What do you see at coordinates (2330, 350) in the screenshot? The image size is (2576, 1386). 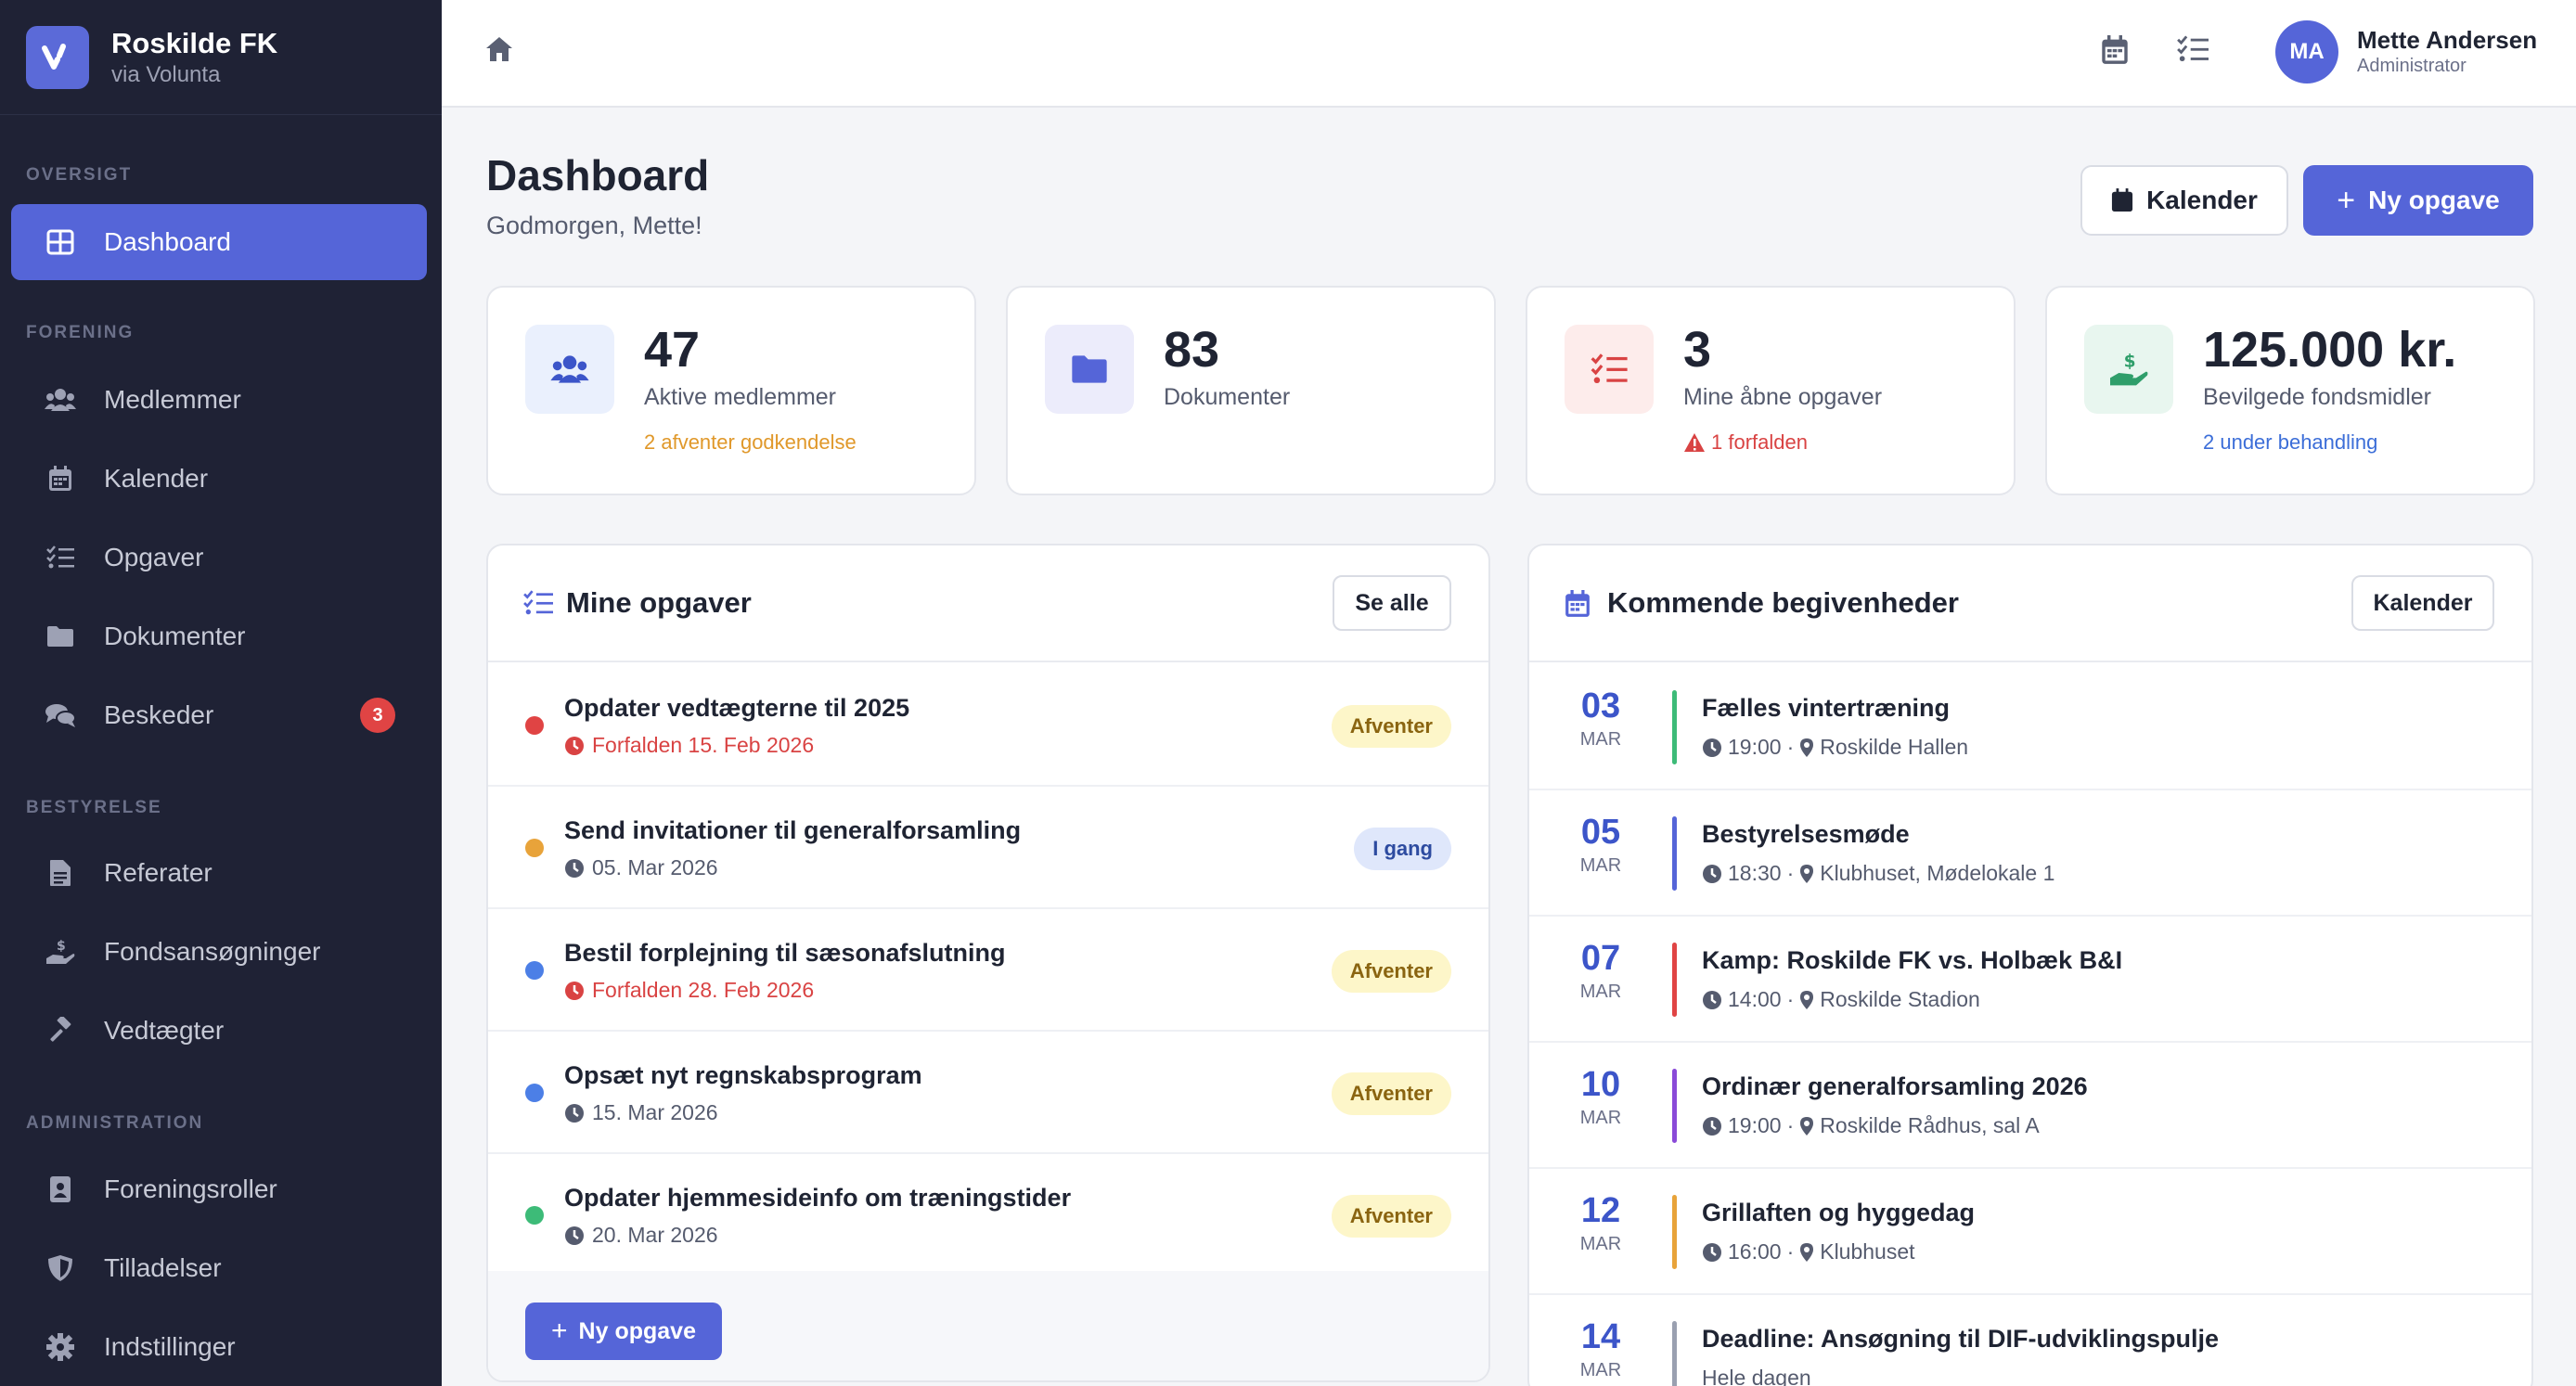 I see `stat-value: 125.000 kr.` at bounding box center [2330, 350].